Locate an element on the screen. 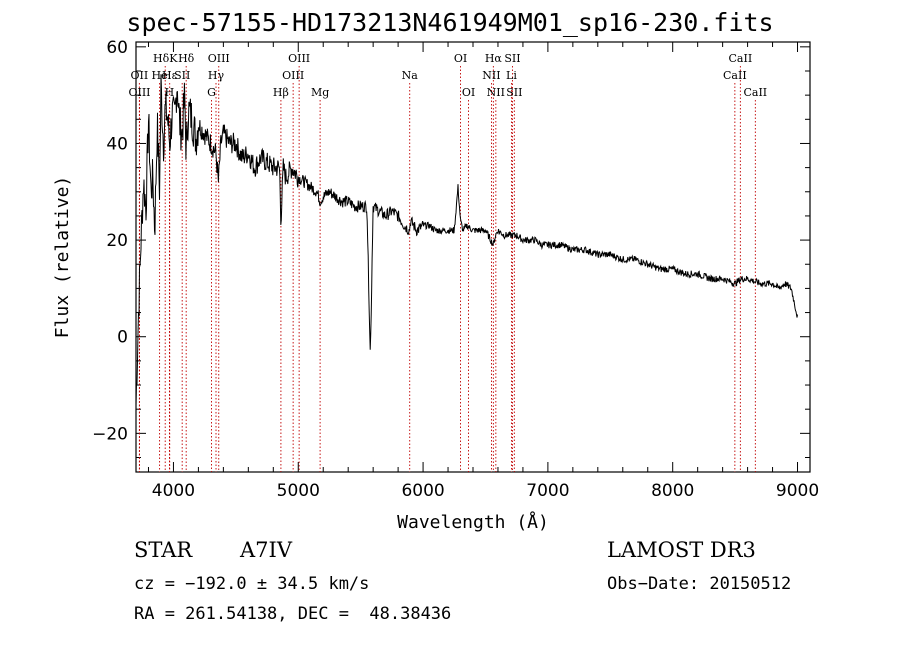 The image size is (900, 649). x-axis-title: Wavelength (Å) is located at coordinates (473, 522).